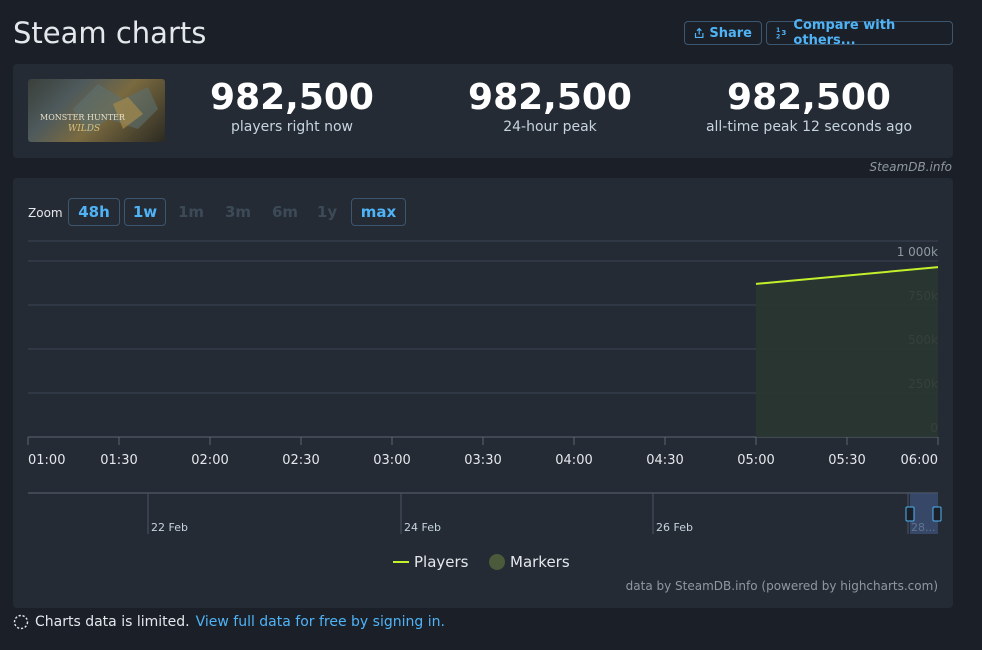 This screenshot has width=982, height=650. What do you see at coordinates (482, 460) in the screenshot?
I see `x-tick-label: 03:30` at bounding box center [482, 460].